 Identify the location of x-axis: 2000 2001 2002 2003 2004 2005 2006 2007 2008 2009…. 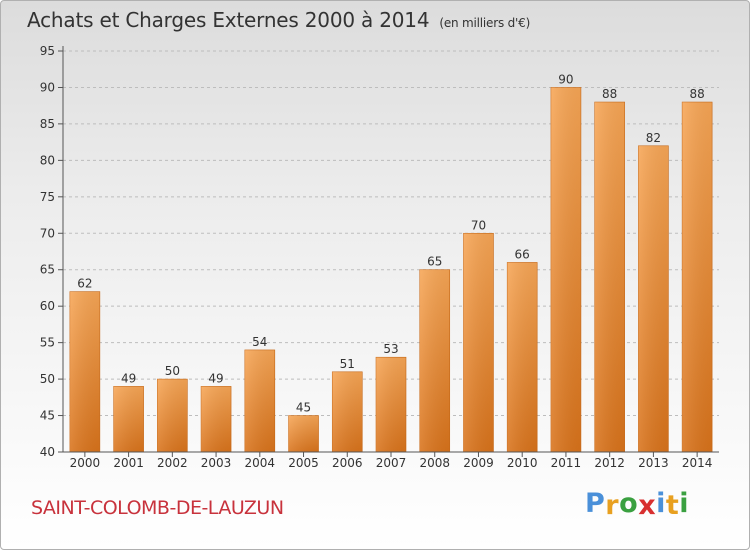
(391, 460).